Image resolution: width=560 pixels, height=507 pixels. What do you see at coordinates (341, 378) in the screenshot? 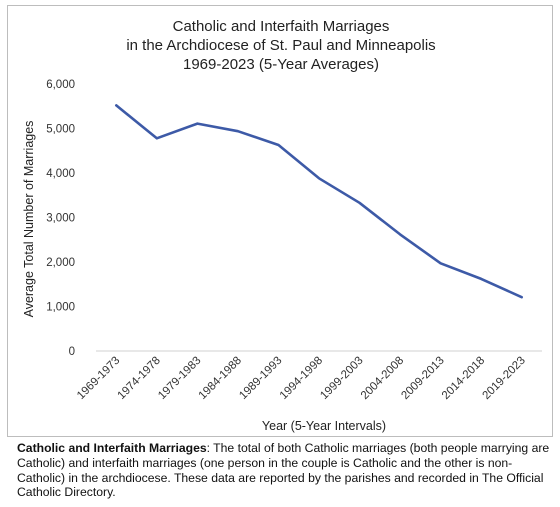
I see `x-tick-label: 1999-2003` at bounding box center [341, 378].